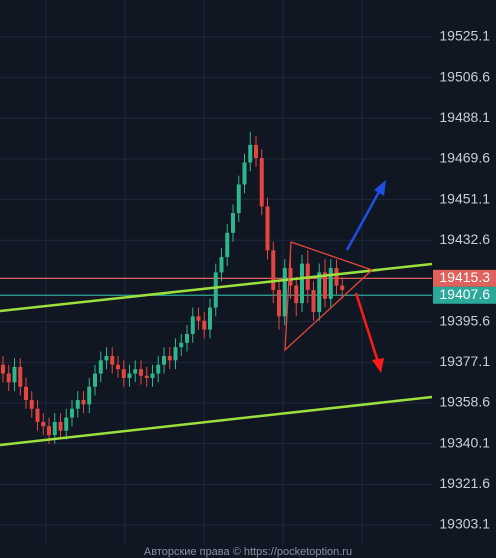 This screenshot has width=496, height=558. Describe the element at coordinates (464, 239) in the screenshot. I see `y-tick-label: 19432.6` at that location.